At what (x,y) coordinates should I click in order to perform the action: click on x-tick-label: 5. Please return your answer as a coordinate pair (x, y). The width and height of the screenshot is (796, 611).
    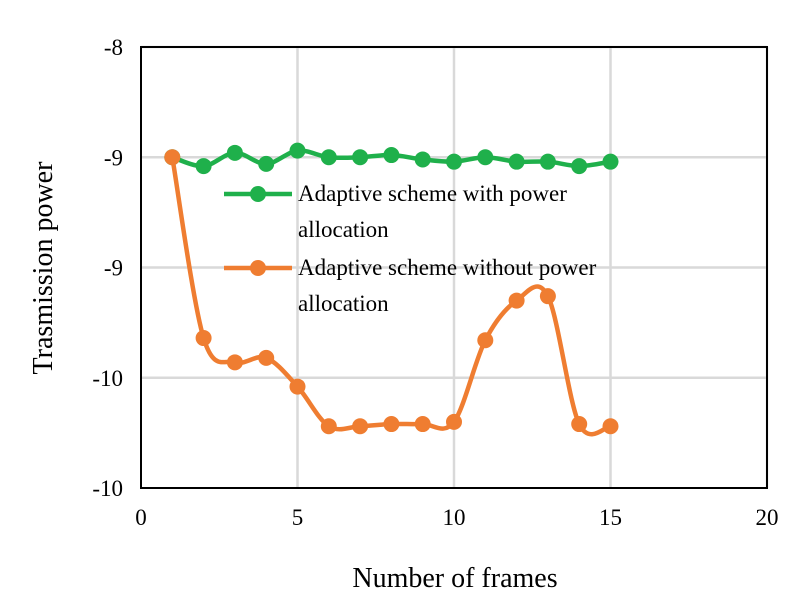
    Looking at the image, I should click on (298, 517).